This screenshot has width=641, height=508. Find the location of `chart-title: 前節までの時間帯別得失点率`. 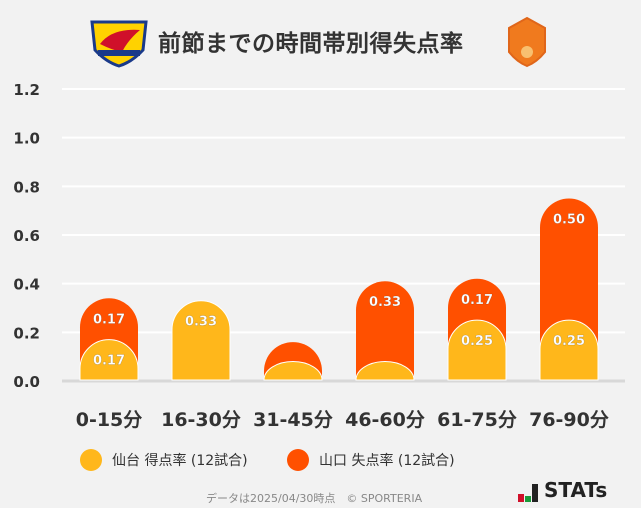

chart-title: 前節までの時間帯別得失点率 is located at coordinates (311, 44).